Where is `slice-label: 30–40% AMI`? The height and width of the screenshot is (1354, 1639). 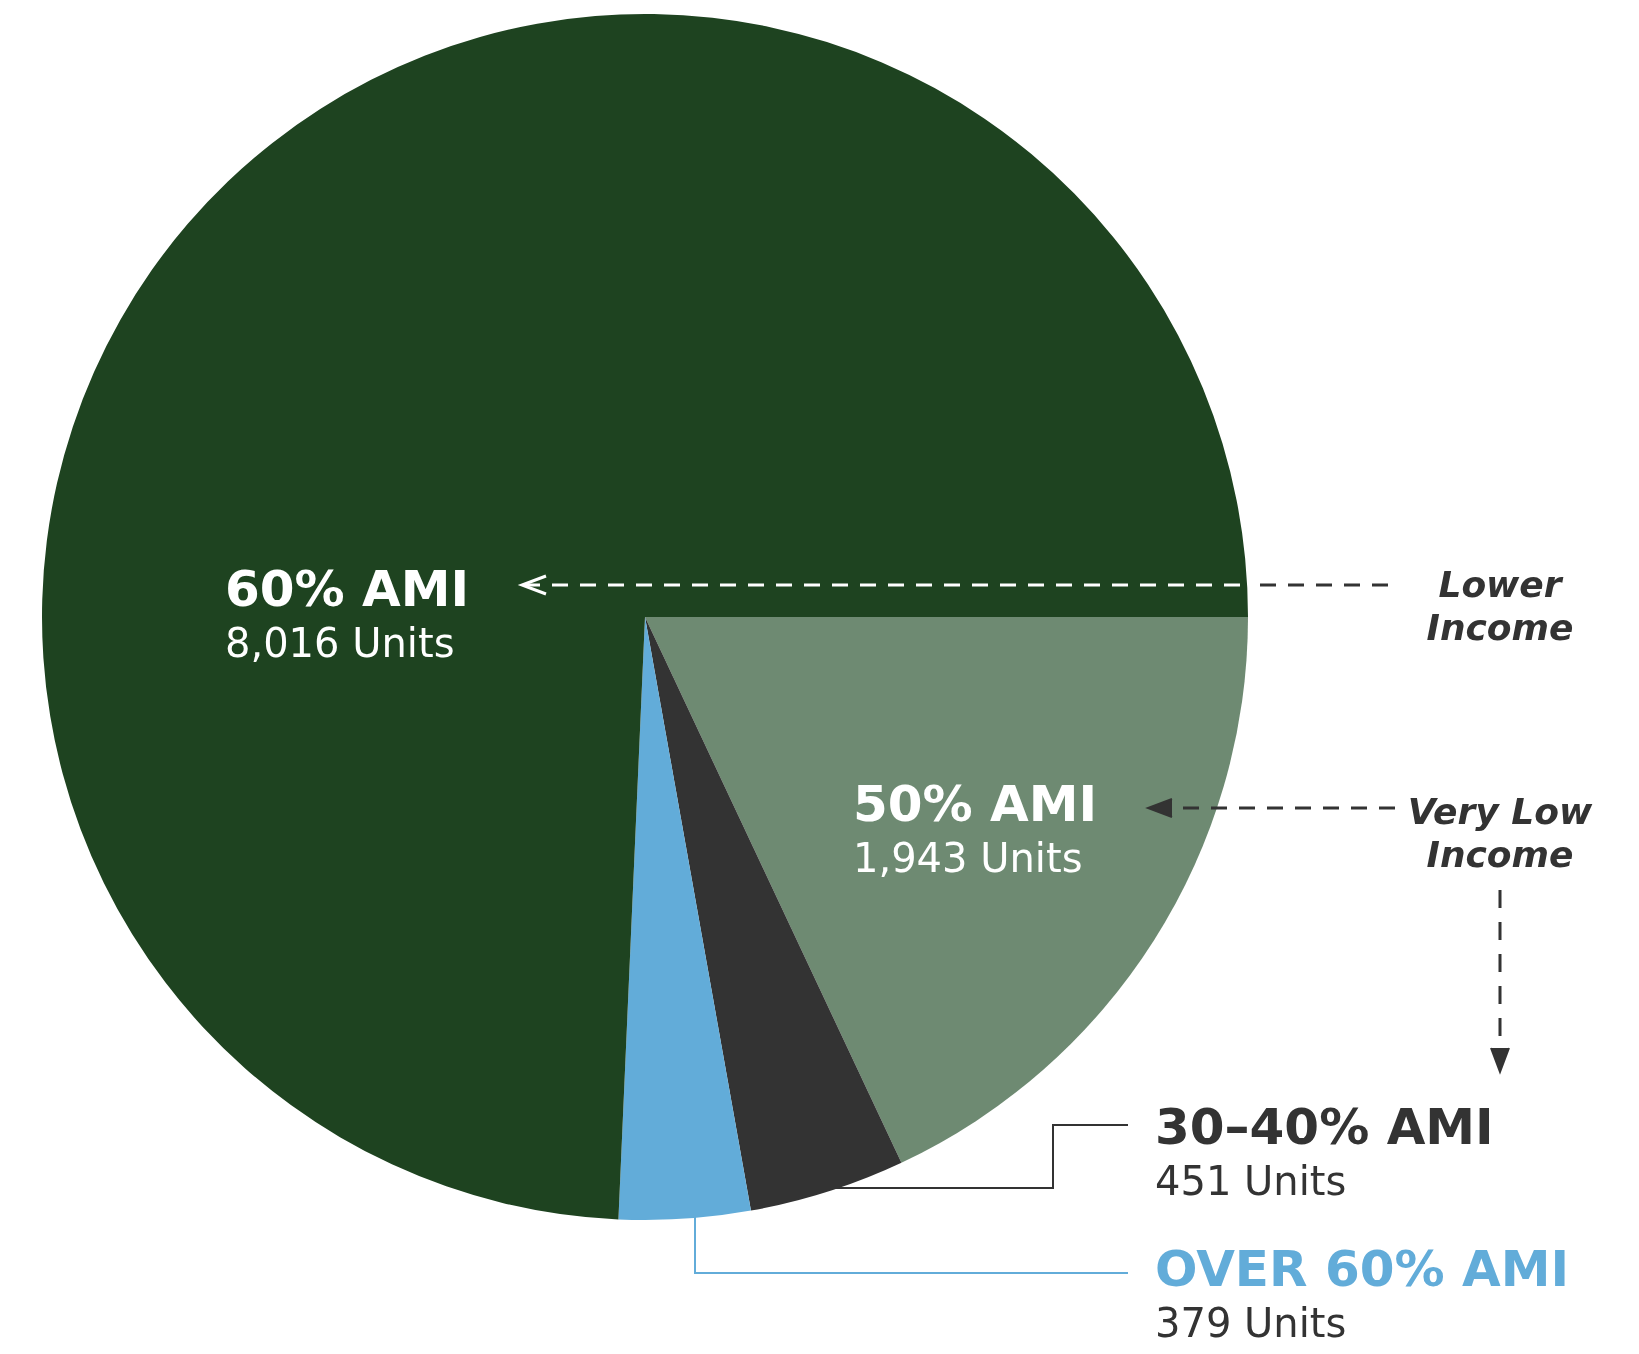
slice-label: 30–40% AMI is located at coordinates (1324, 1127).